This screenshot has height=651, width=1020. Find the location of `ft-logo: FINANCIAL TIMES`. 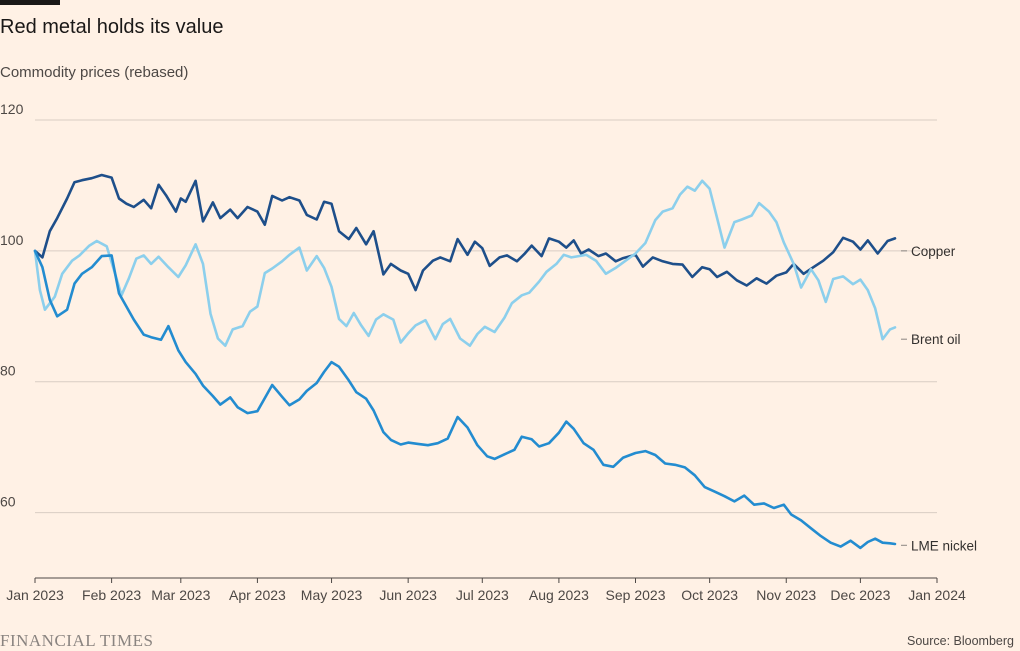

ft-logo: FINANCIAL TIMES is located at coordinates (77, 640).